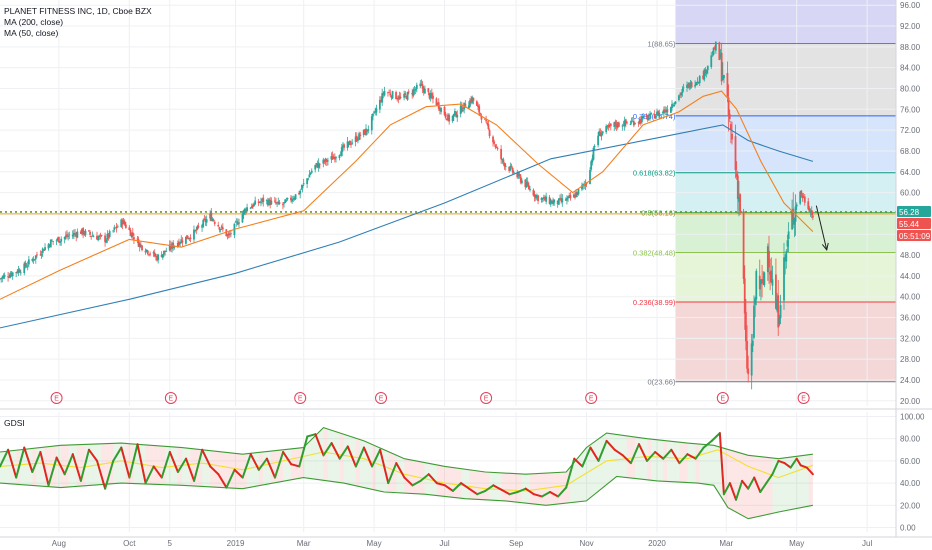 Image resolution: width=932 pixels, height=550 pixels. Describe the element at coordinates (910, 109) in the screenshot. I see `price-axis-tick-label: 76.00` at that location.